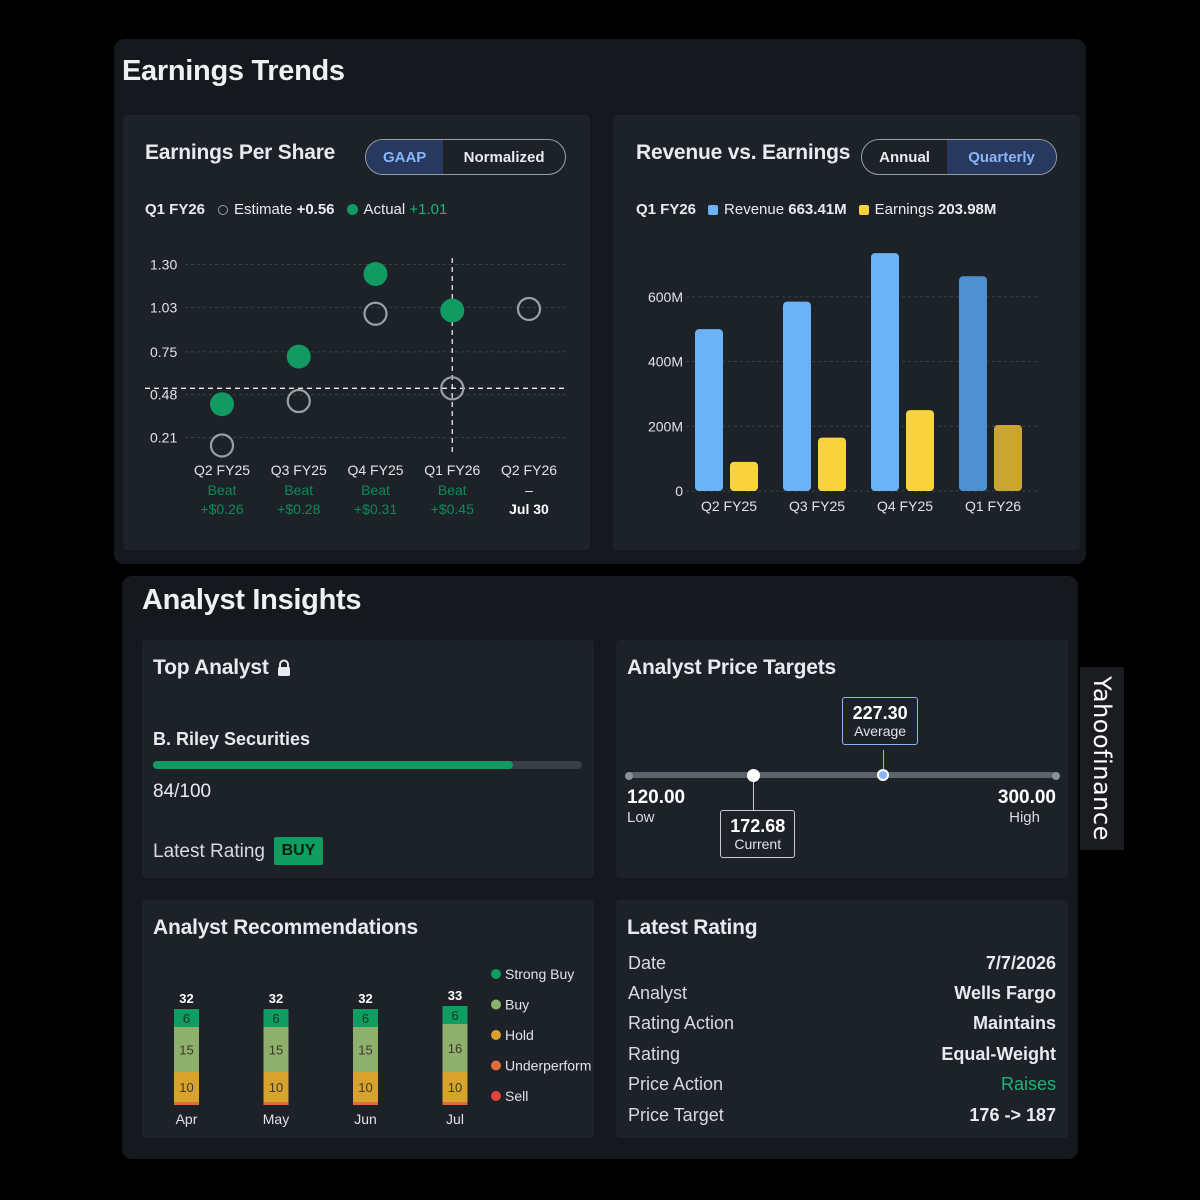  I want to click on gaap-toggle-button: GAAP, so click(405, 157).